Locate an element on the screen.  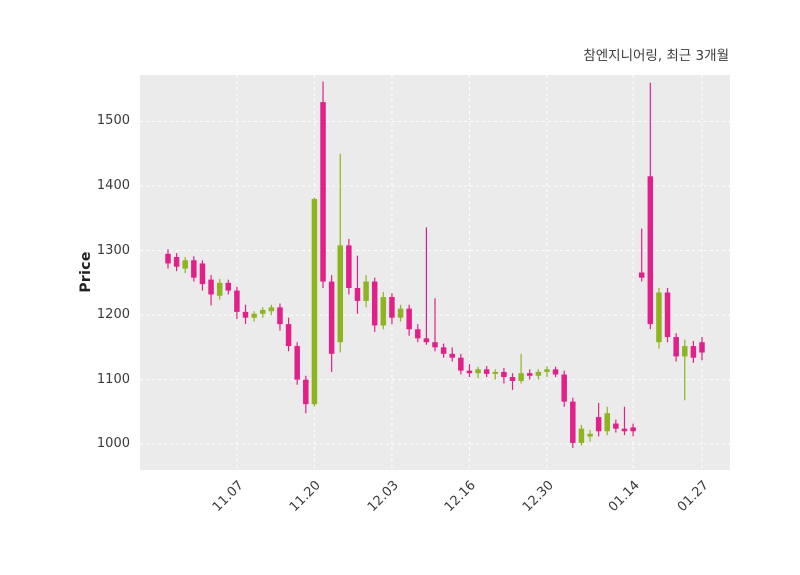
y-tick-label: 1300 is located at coordinates (113, 250).